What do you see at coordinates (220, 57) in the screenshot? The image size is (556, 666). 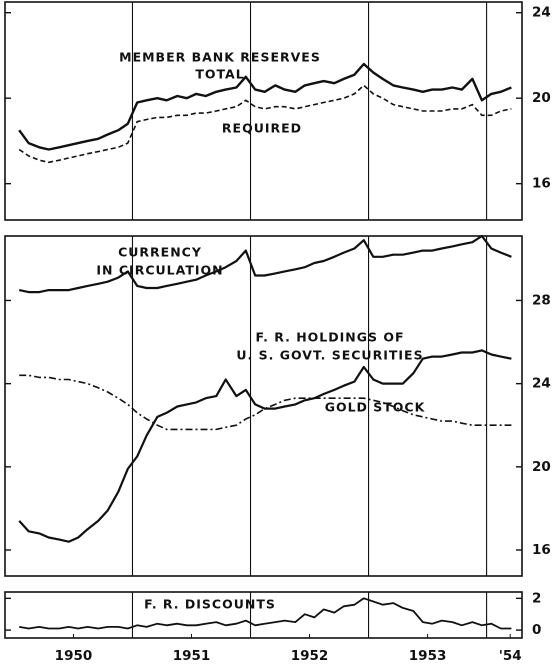 I see `annotation: MEMBER BANK RESERVES` at bounding box center [220, 57].